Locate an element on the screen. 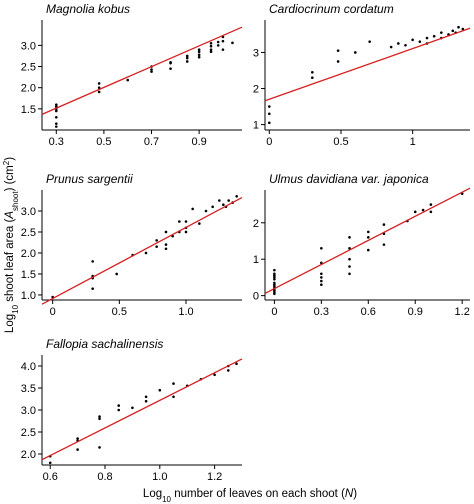 The image size is (474, 504). y-axis-label: Log10 shoot leaf area (Ashoot) (cm2) is located at coordinates (11, 245).